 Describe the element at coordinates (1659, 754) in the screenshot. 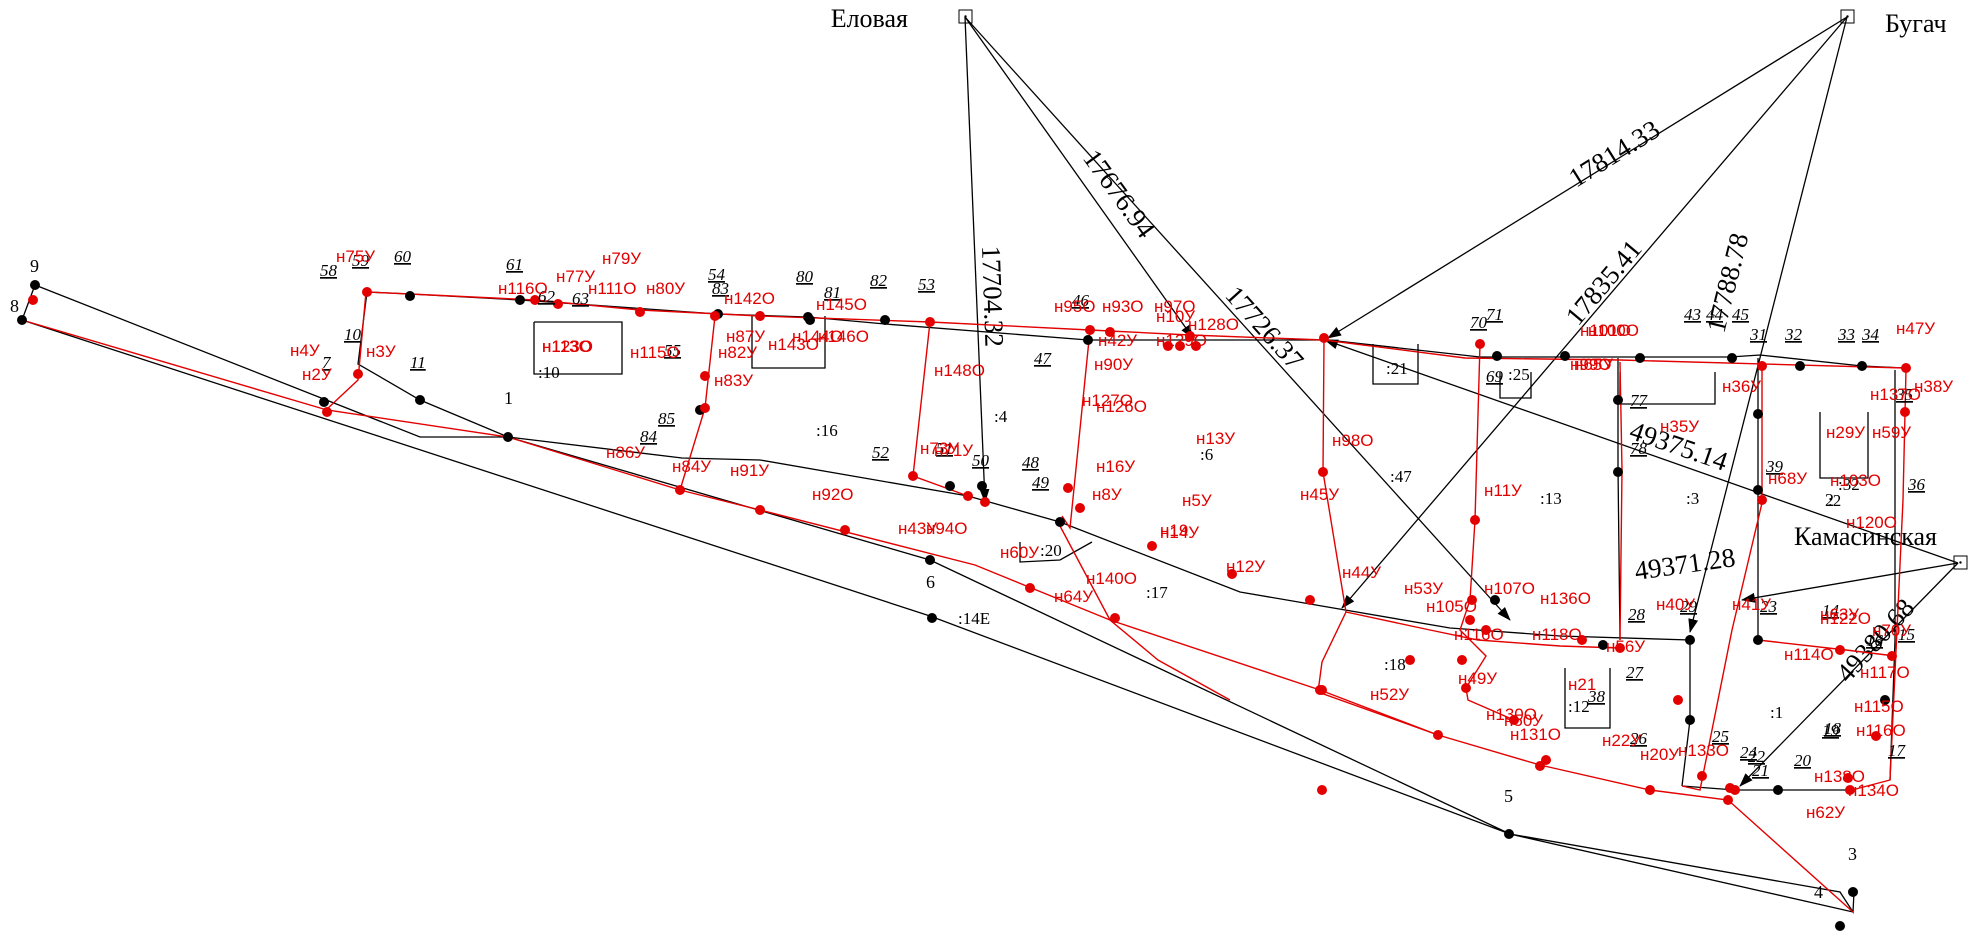

I see `survey-label: н20У` at that location.